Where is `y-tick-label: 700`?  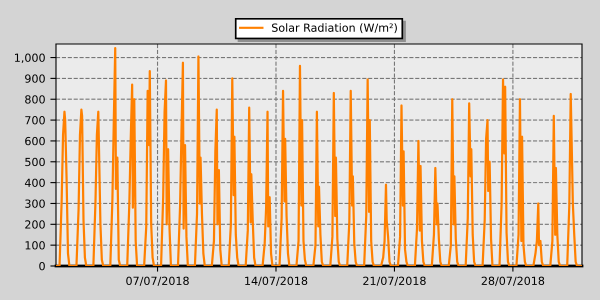 y-tick-label: 700 is located at coordinates (35, 120).